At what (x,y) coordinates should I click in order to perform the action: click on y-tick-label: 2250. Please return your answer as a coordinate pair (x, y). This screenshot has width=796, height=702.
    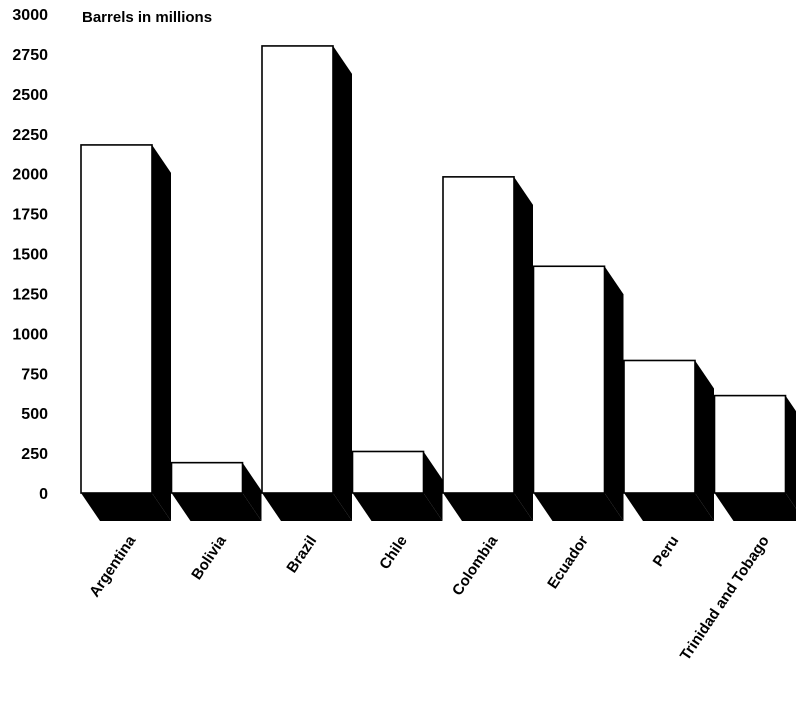
    Looking at the image, I should click on (30, 135).